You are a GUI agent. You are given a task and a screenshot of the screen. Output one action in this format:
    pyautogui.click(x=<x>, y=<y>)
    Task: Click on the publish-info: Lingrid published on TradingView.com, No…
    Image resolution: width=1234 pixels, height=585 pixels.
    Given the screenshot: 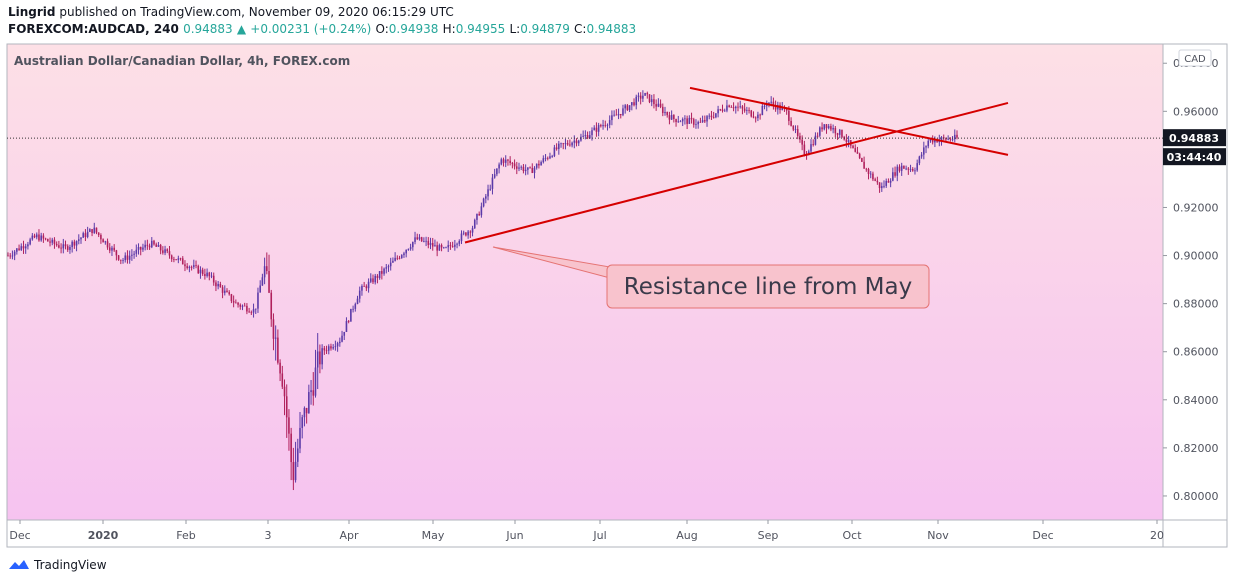 What is the action you would take?
    pyautogui.click(x=231, y=12)
    